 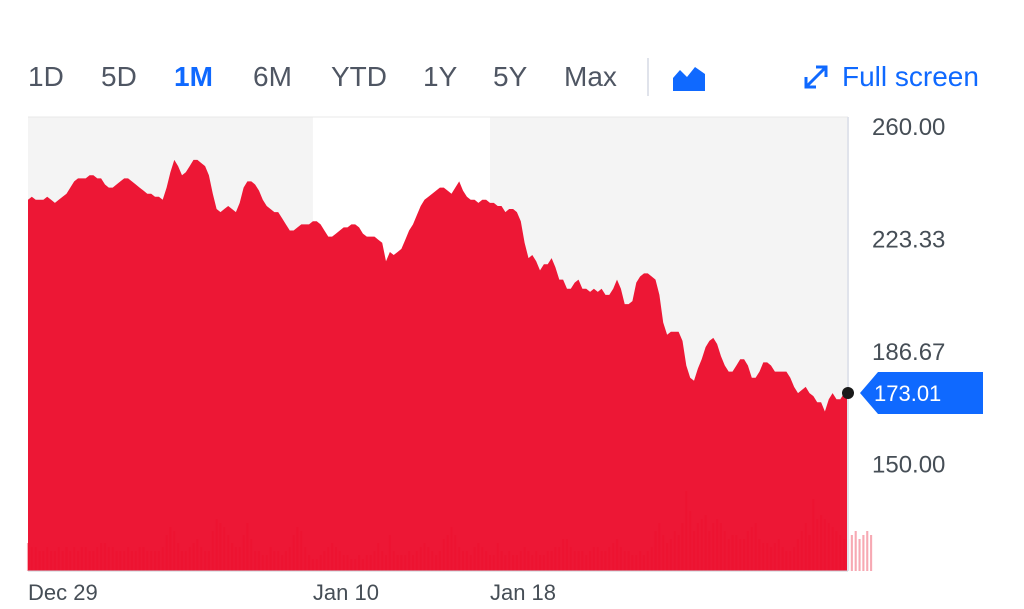 I want to click on fullscreen-button: Full screen, so click(x=890, y=77).